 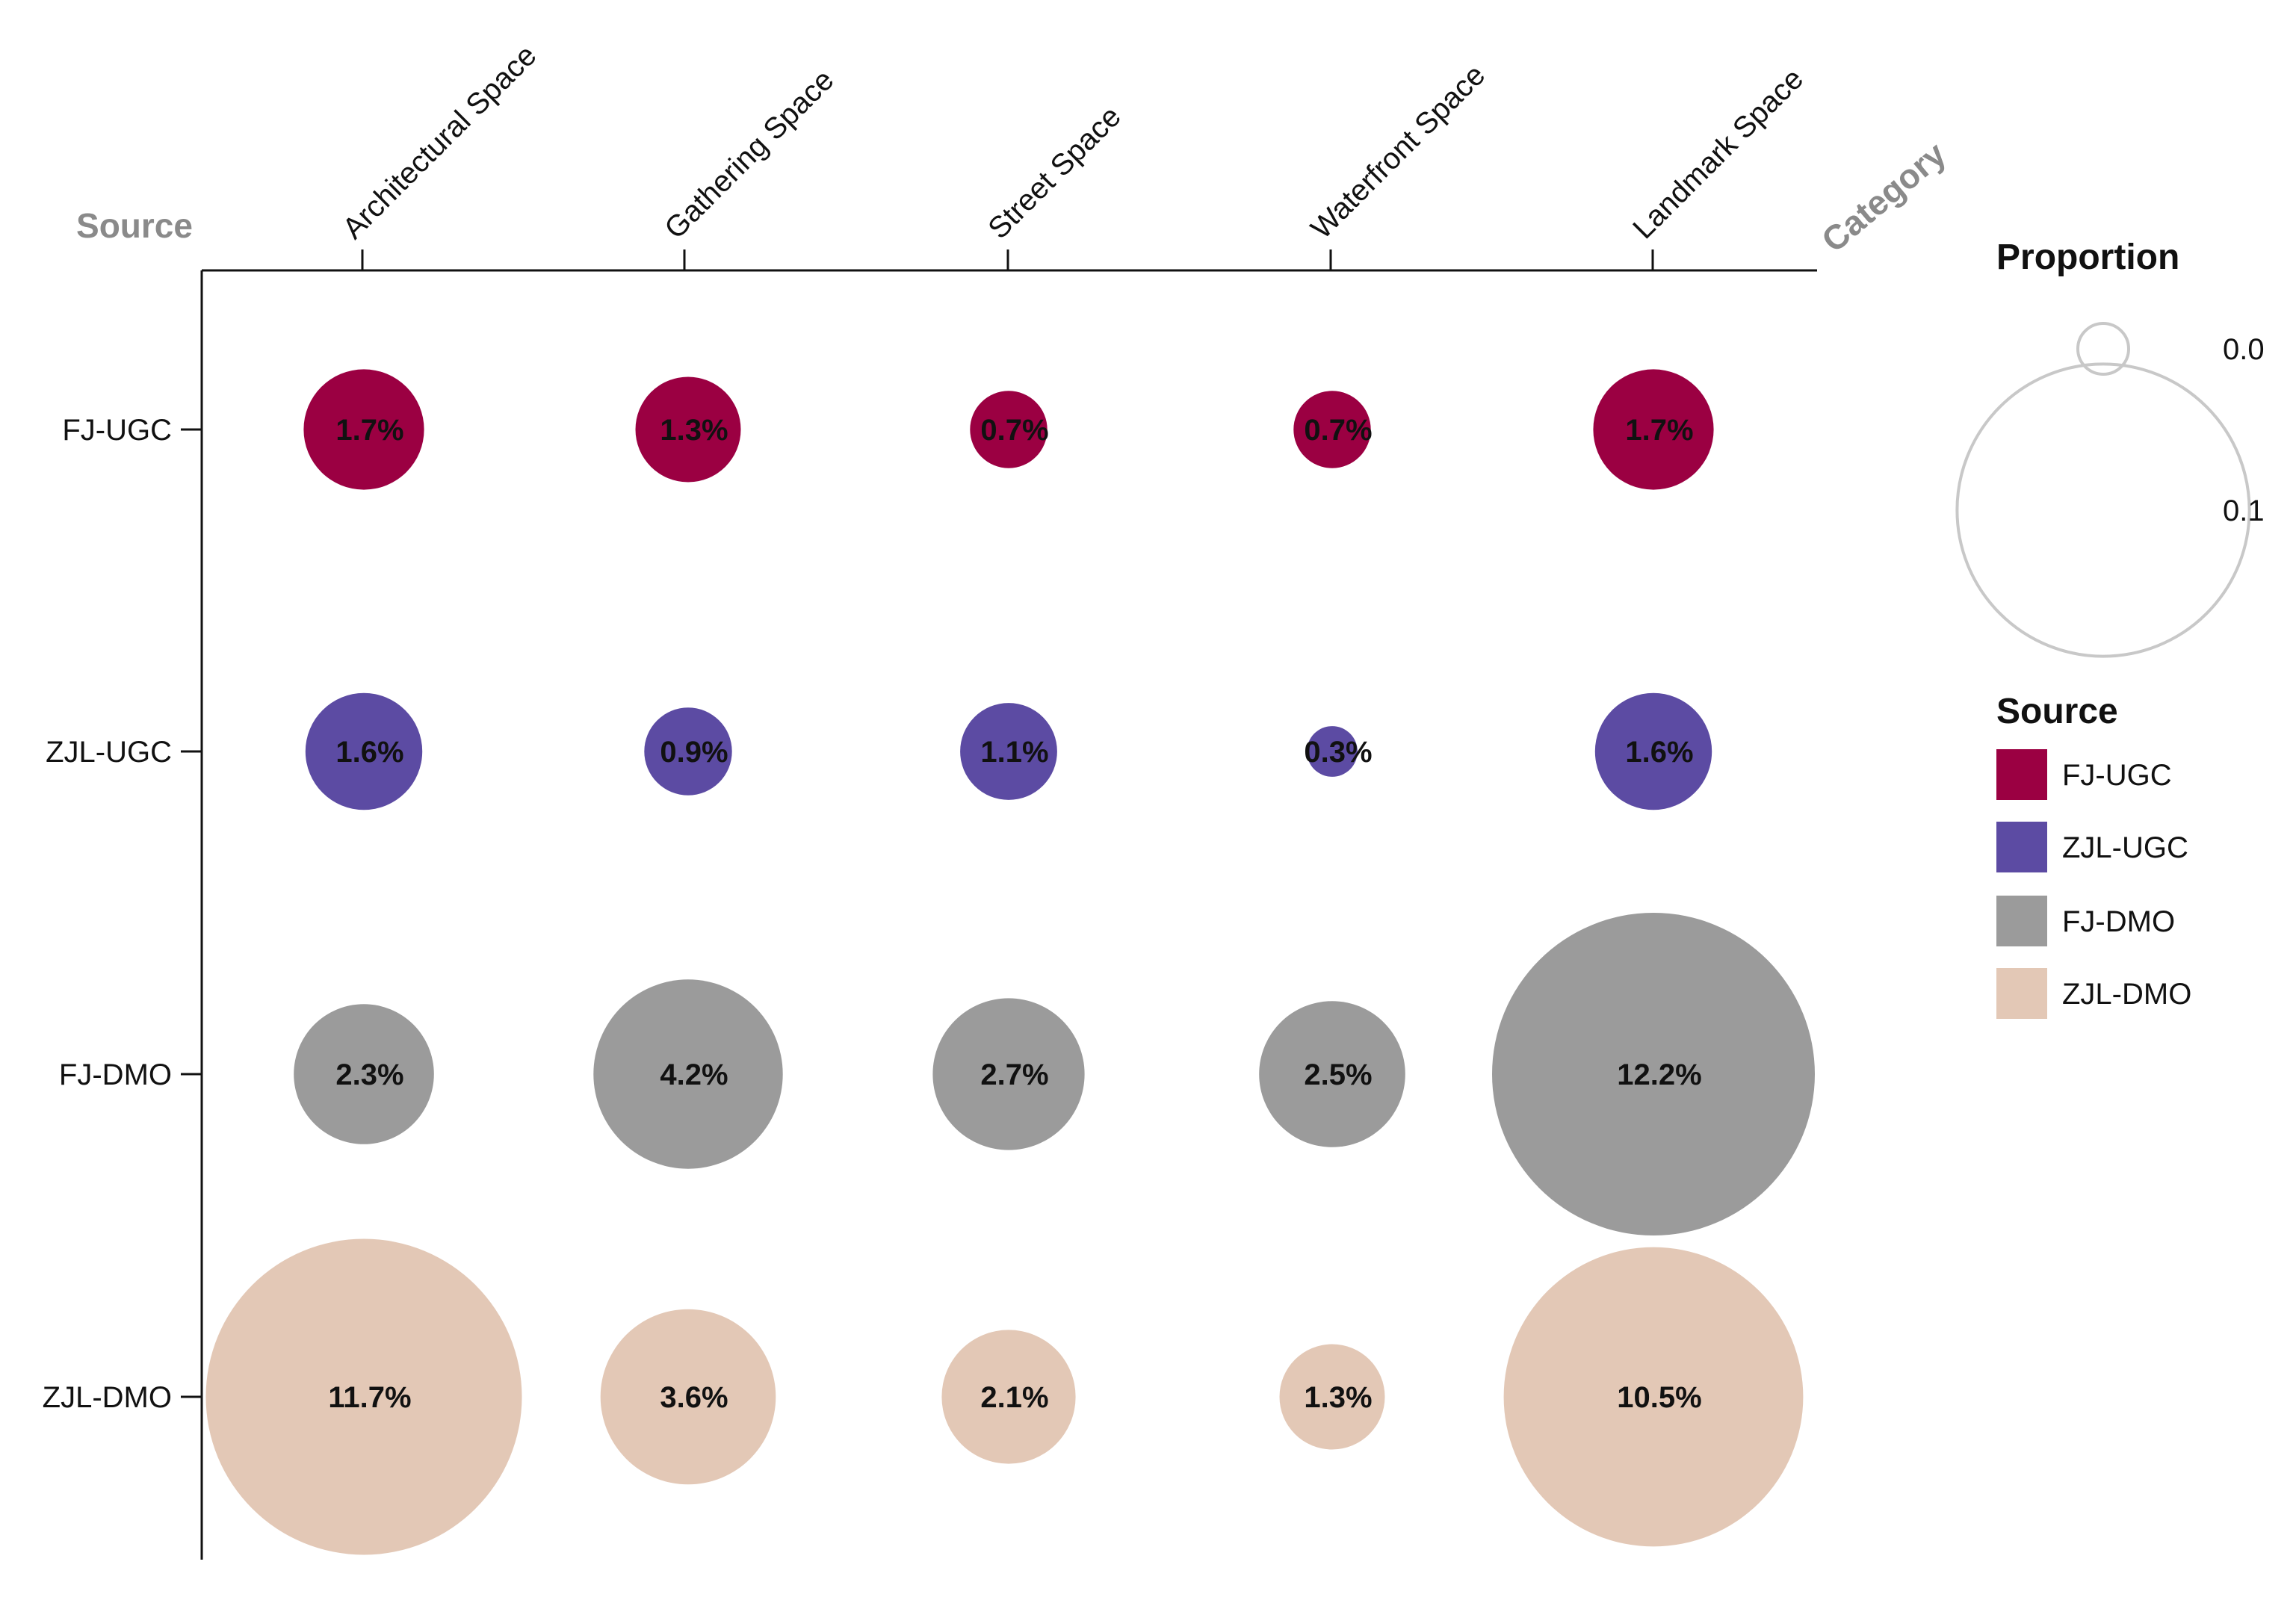 What do you see at coordinates (1884, 197) in the screenshot?
I see `x-axis-title: Category` at bounding box center [1884, 197].